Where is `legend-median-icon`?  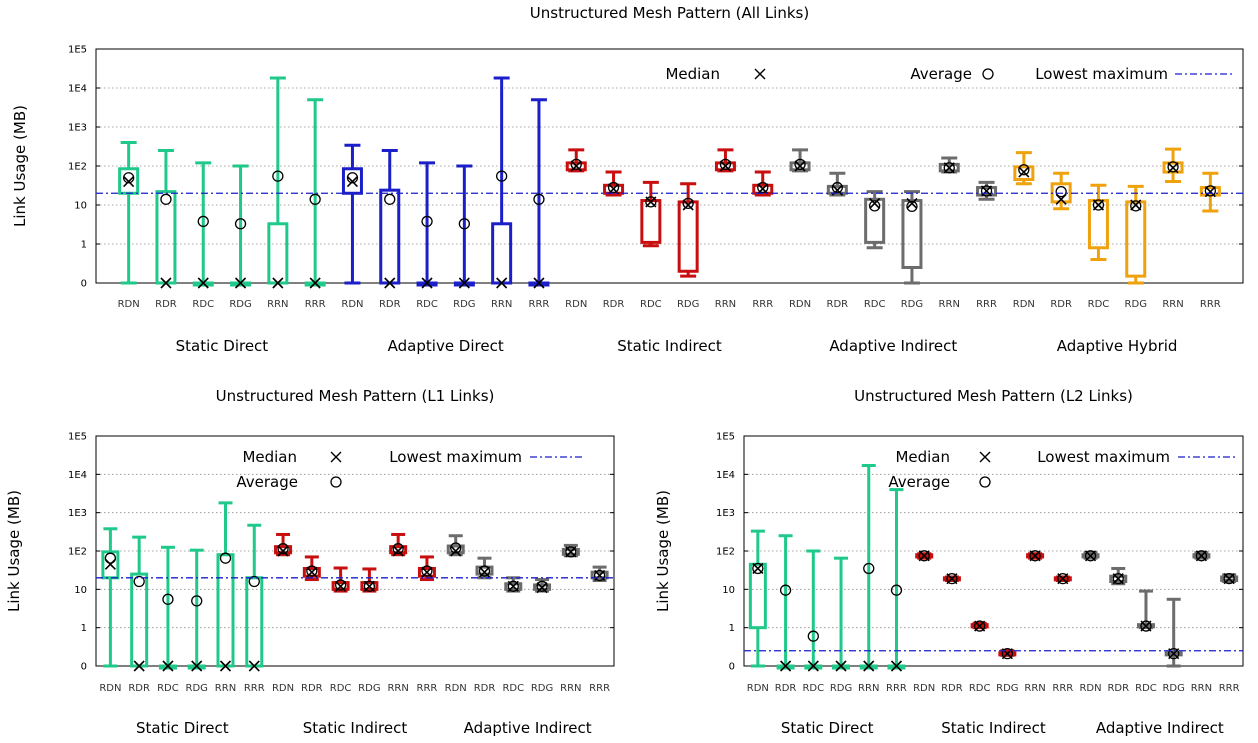 legend-median-icon is located at coordinates (336, 457).